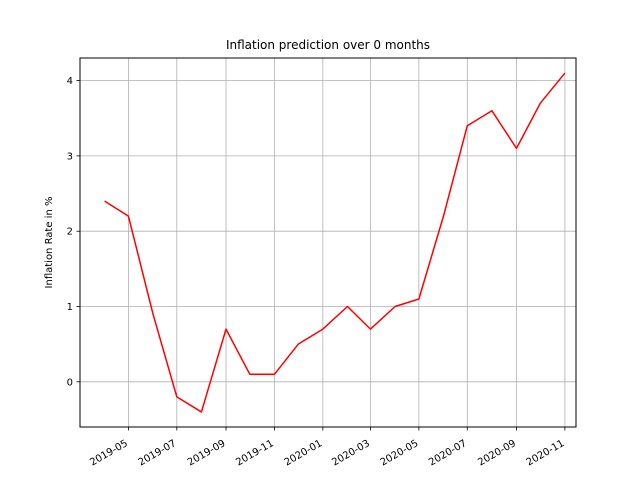  Describe the element at coordinates (70, 382) in the screenshot. I see `y-tick-label: 0` at that location.